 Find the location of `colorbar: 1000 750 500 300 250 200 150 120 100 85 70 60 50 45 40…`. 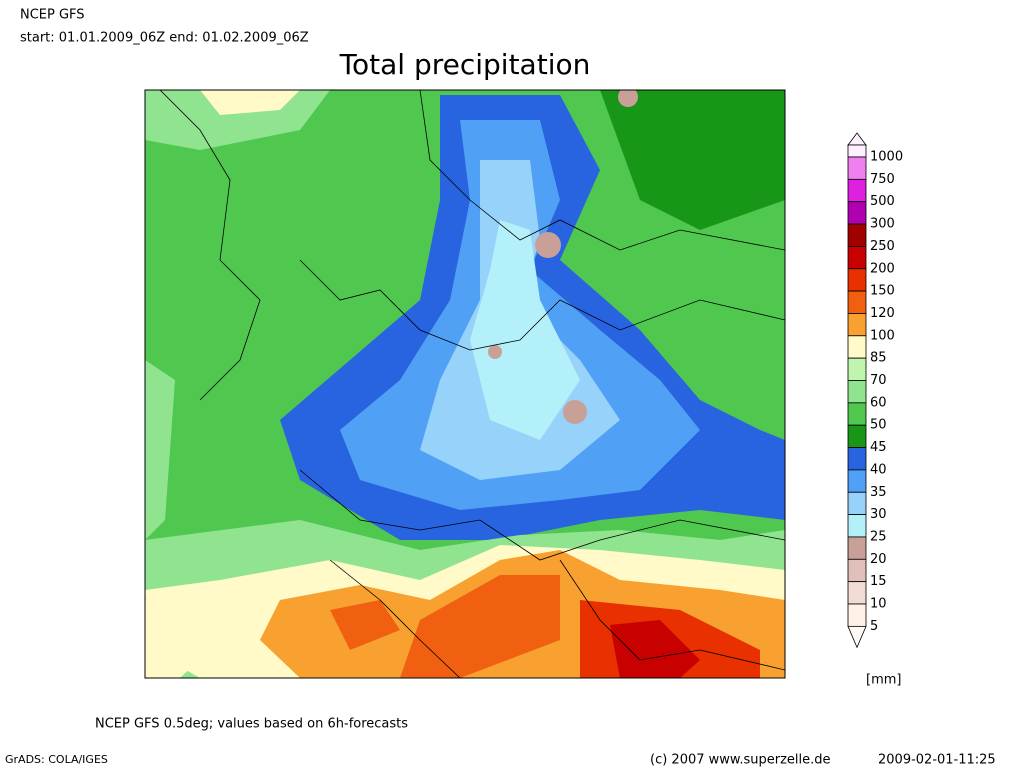

colorbar: 1000 750 500 300 250 200 150 120 100 85 70 60 50 45 40… is located at coordinates (875, 390).